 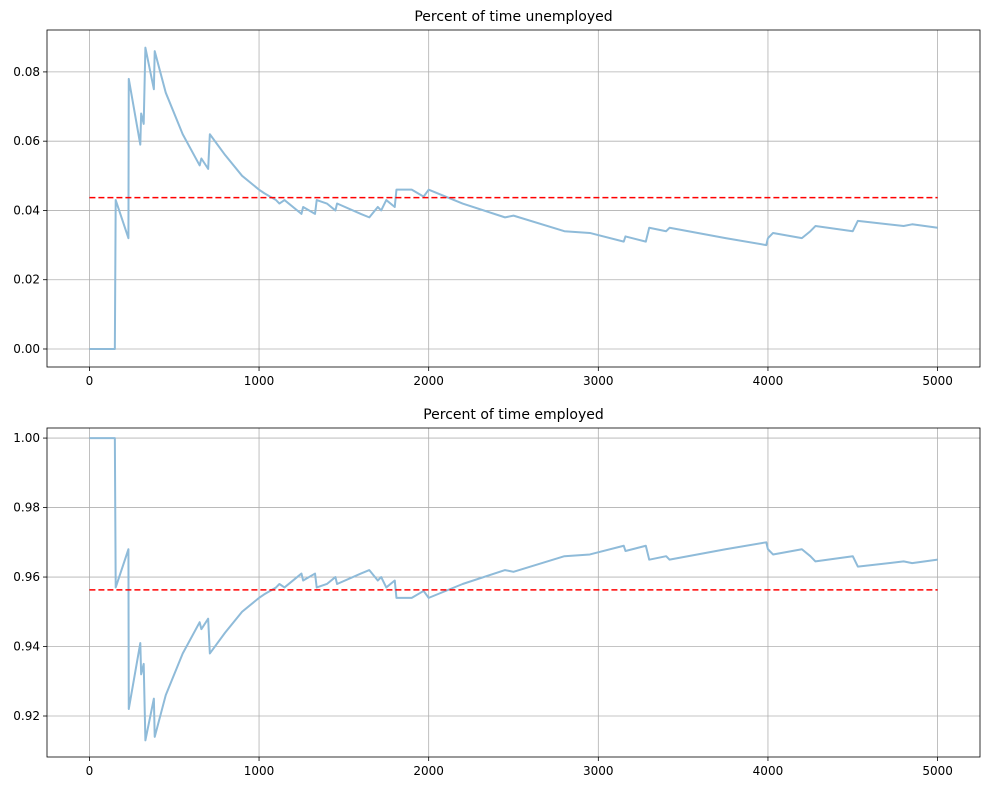 What do you see at coordinates (26, 141) in the screenshot?
I see `y-tick-label: 0.06` at bounding box center [26, 141].